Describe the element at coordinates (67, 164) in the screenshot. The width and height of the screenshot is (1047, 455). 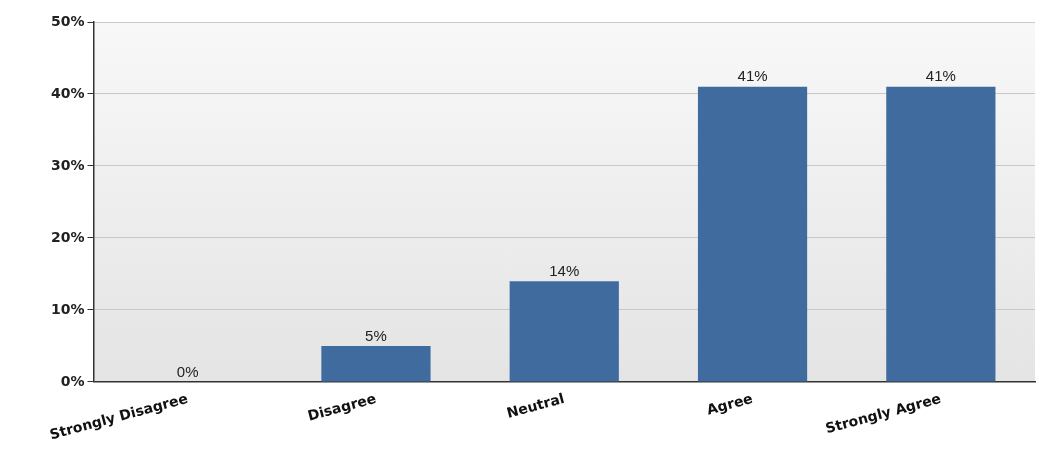
I see `y-tick-label: 30%` at that location.